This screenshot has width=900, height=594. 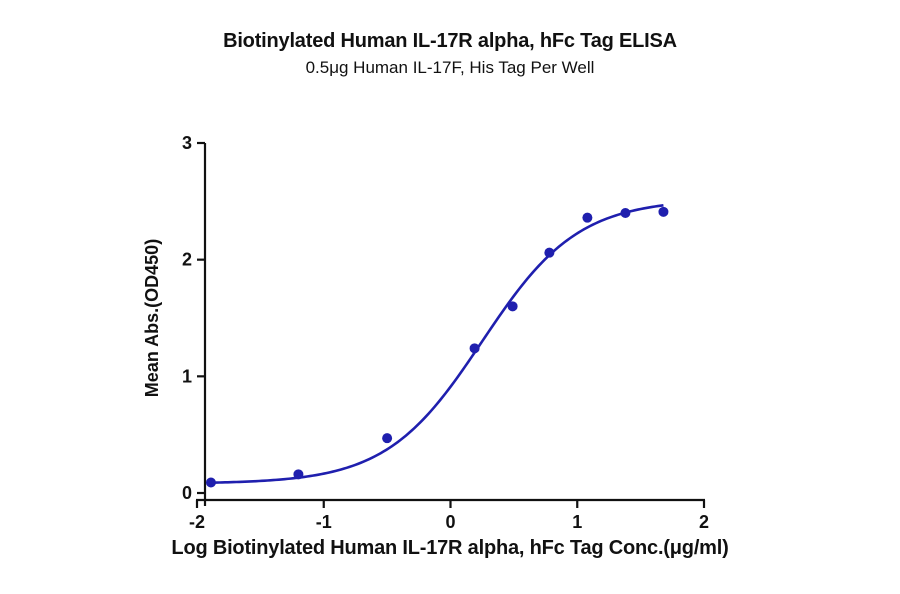 What do you see at coordinates (187, 260) in the screenshot?
I see `y-tick-label: 2` at bounding box center [187, 260].